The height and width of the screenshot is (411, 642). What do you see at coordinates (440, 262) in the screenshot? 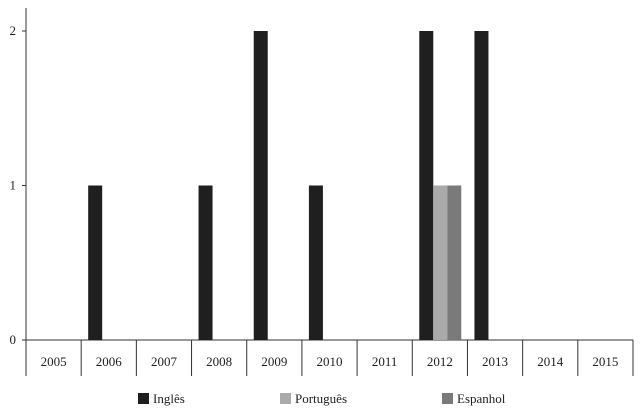
I see `bar-português-2012` at bounding box center [440, 262].